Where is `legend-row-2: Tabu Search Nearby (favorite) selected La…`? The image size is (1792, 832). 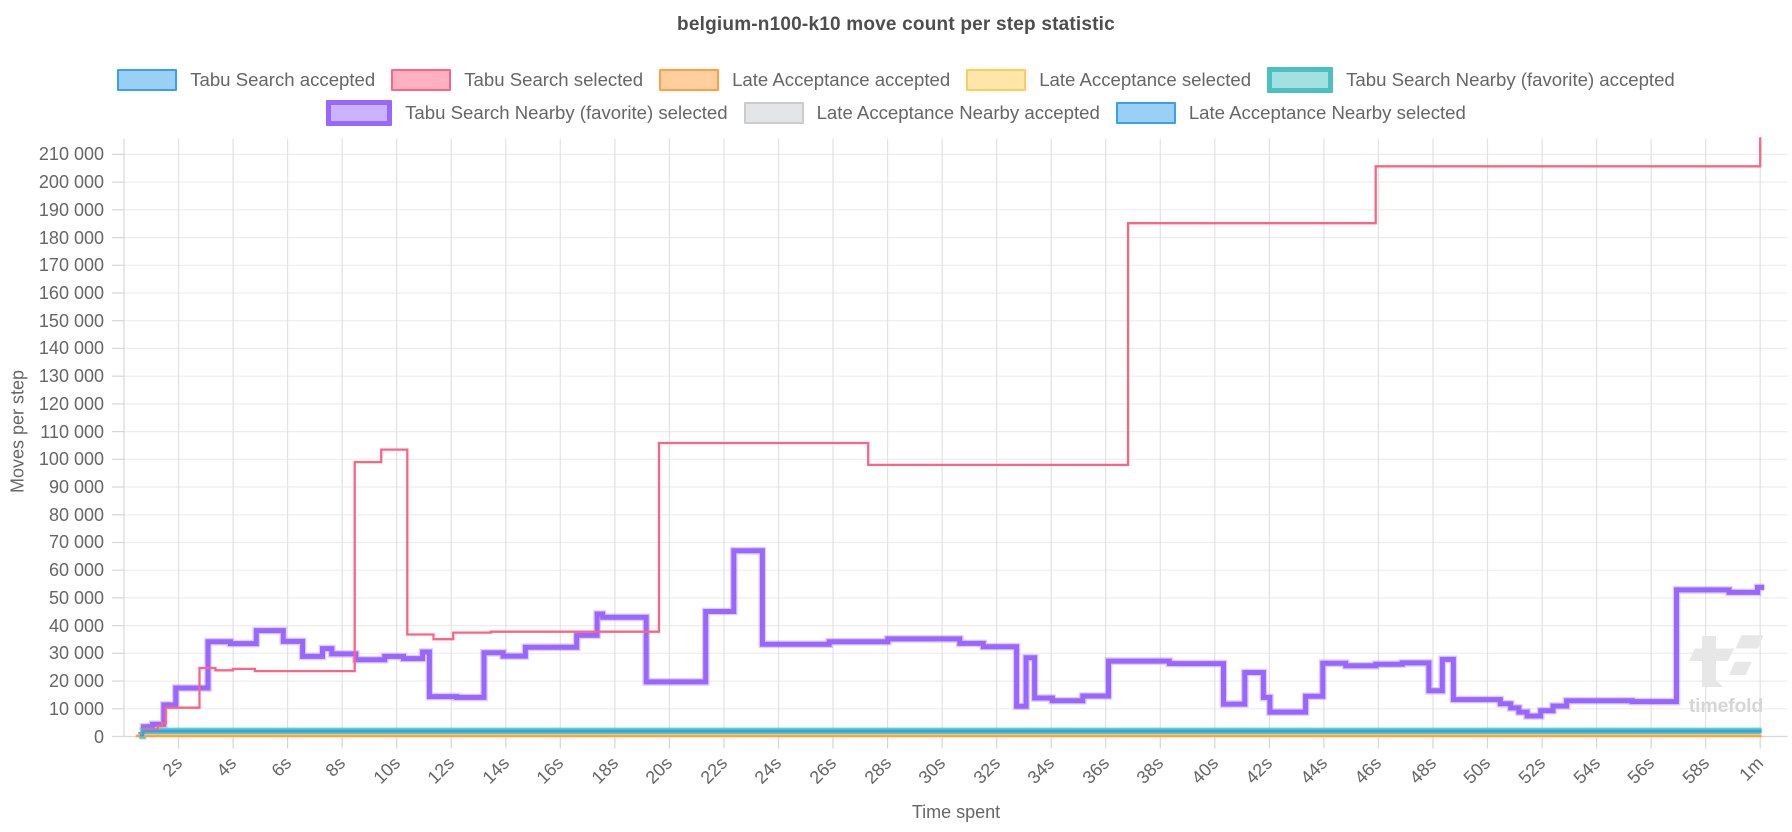
legend-row-2: Tabu Search Nearby (favorite) selected La… is located at coordinates (896, 113).